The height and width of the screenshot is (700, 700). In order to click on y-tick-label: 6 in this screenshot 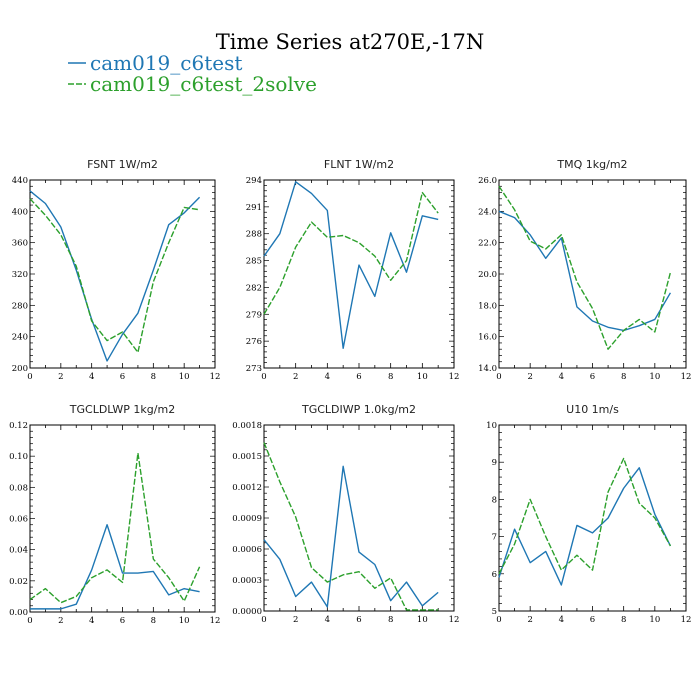, I will do `click(494, 575)`.